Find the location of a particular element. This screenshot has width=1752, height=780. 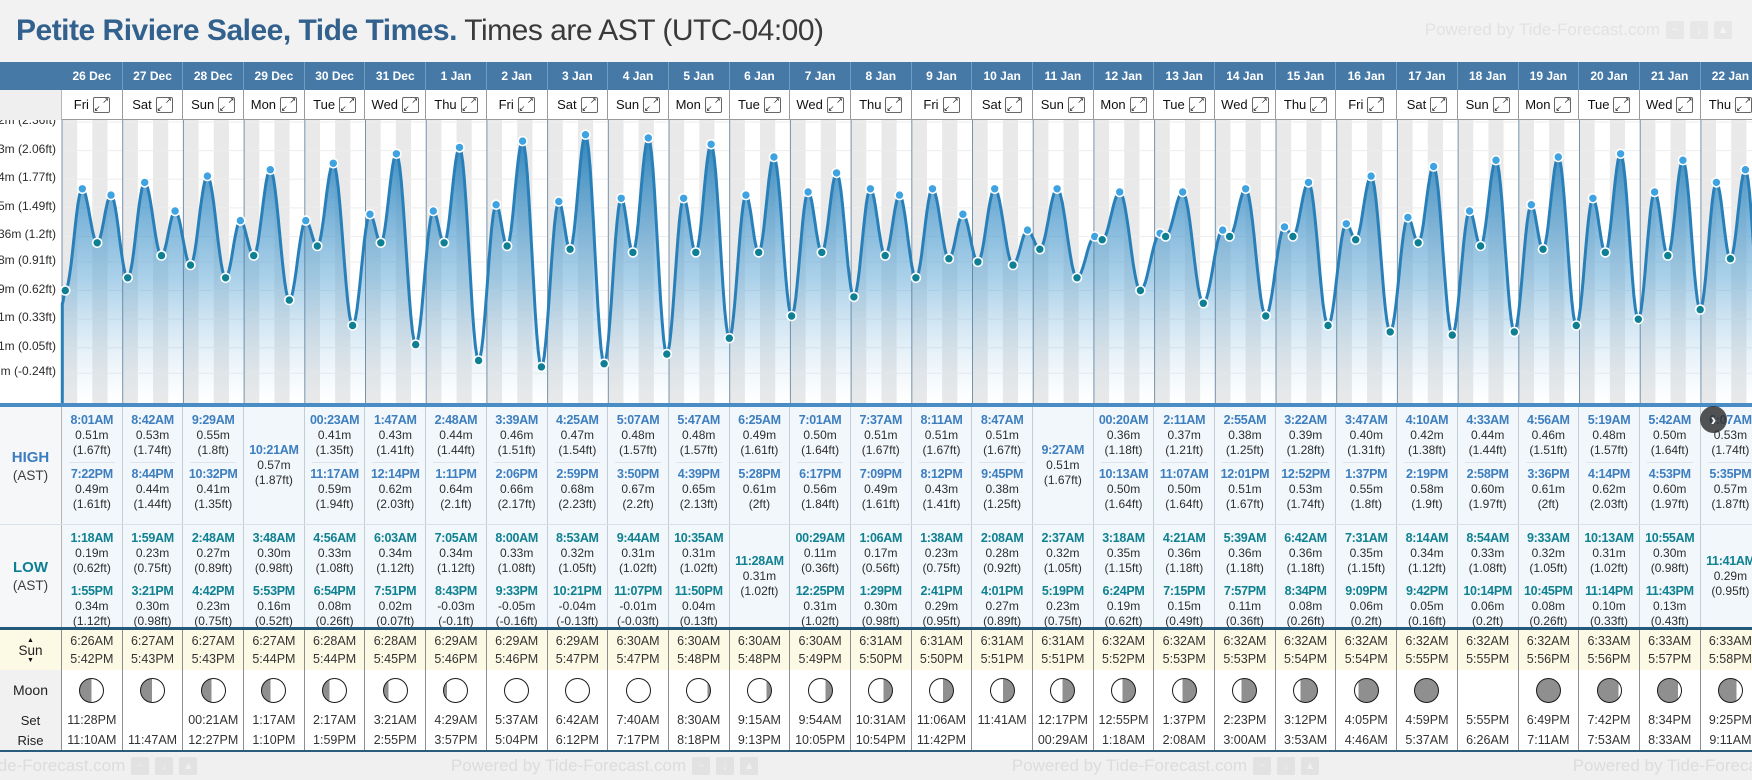

low-tide-cell: 10:55AM 0.30m (0.98ft) 11:43PM 0.13m (0.43ft) is located at coordinates (1670, 576).